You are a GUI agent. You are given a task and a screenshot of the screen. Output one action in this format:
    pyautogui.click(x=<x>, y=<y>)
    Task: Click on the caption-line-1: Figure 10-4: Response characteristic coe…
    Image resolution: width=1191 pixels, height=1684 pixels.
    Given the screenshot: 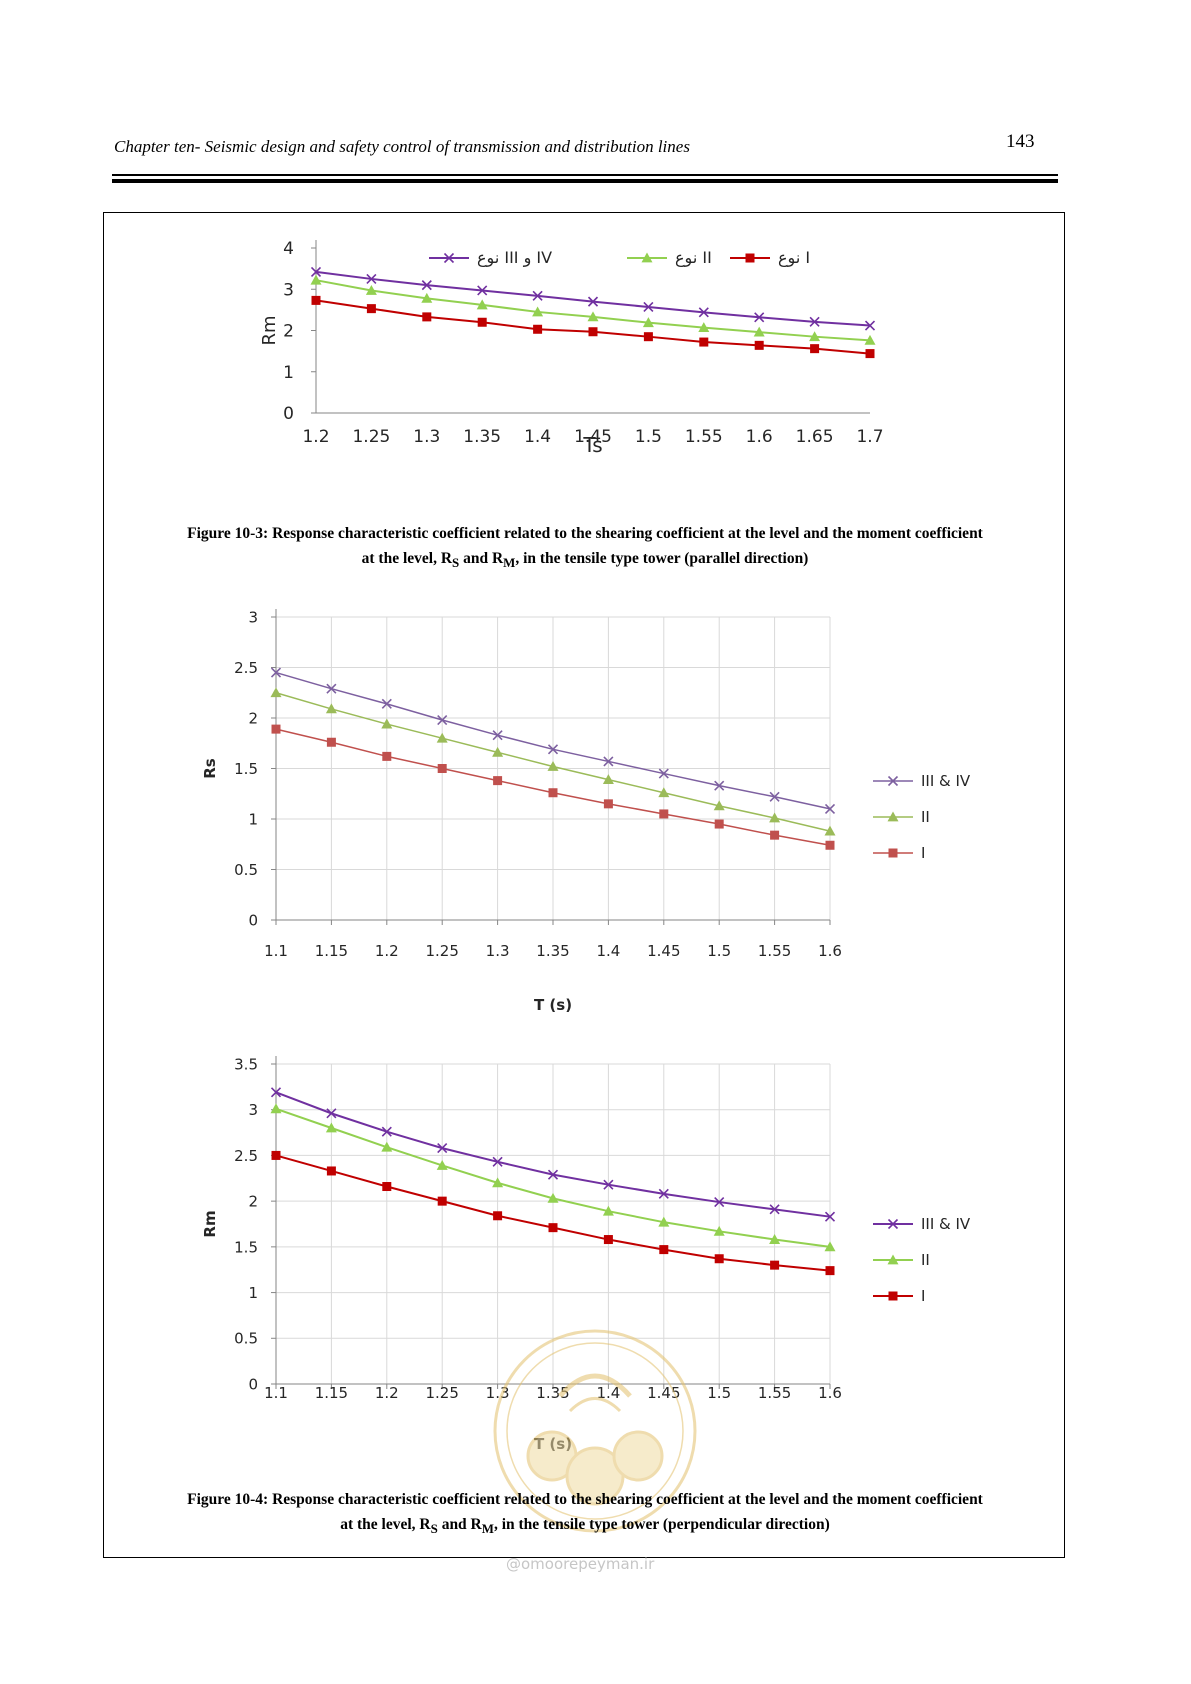 What is the action you would take?
    pyautogui.click(x=585, y=1499)
    